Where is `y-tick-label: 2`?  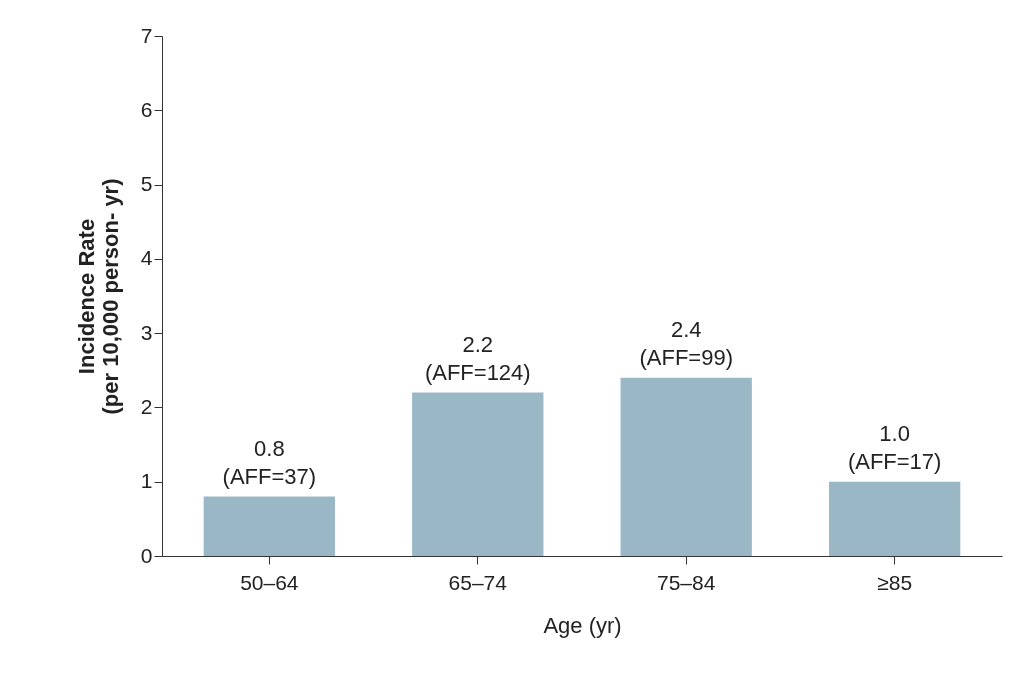 y-tick-label: 2 is located at coordinates (146, 406).